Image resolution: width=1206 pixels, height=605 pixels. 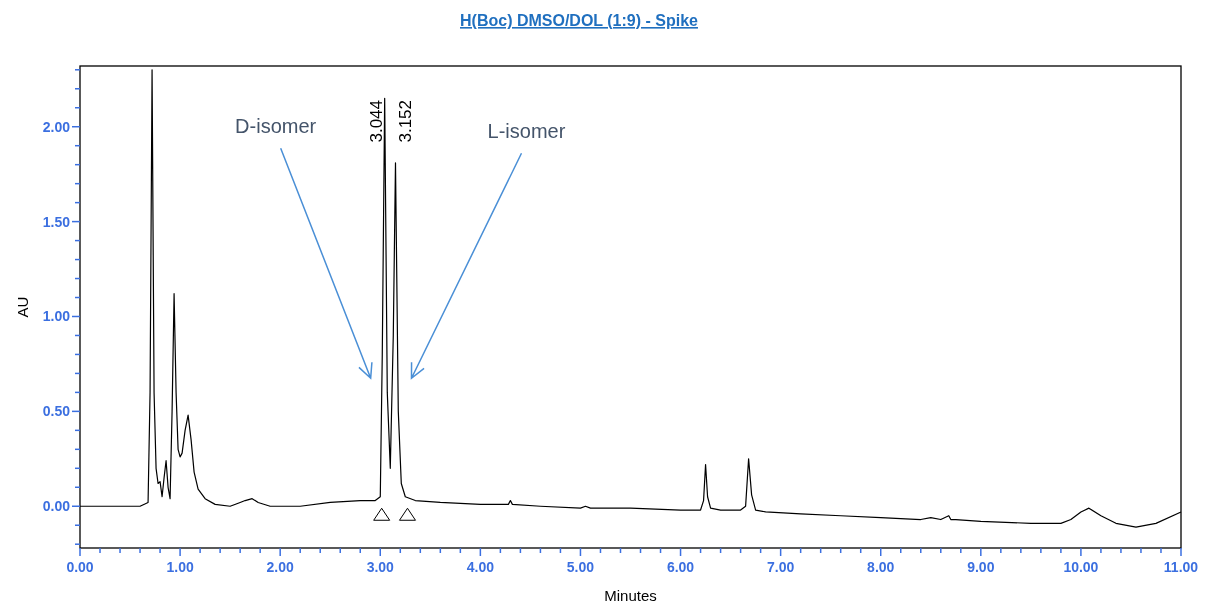 What do you see at coordinates (280, 567) in the screenshot?
I see `x-tick-label: 2.00` at bounding box center [280, 567].